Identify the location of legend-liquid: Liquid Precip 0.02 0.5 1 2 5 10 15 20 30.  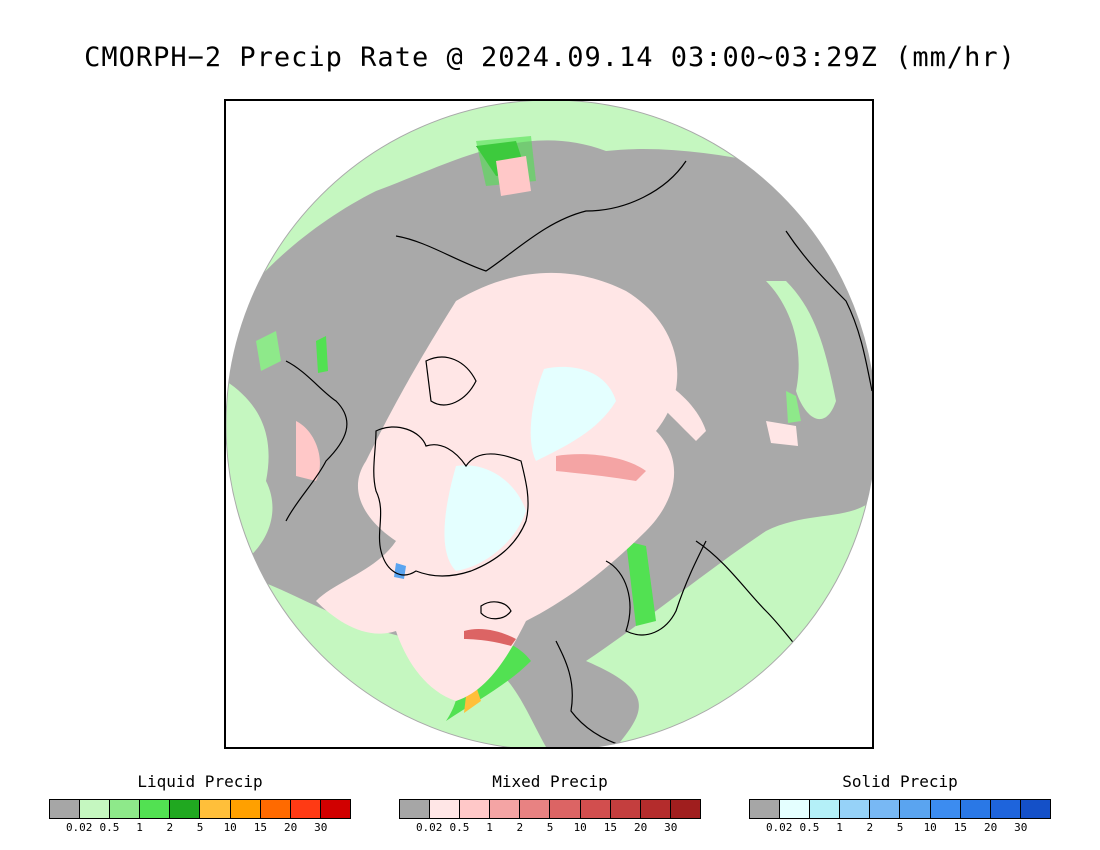
(200, 803).